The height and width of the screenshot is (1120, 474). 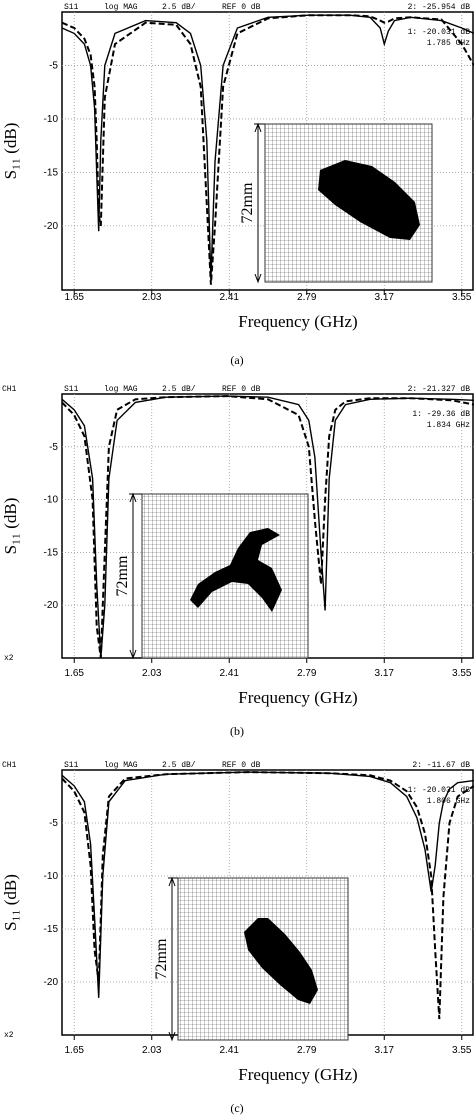 I want to click on caption: (a), so click(x=236, y=360).